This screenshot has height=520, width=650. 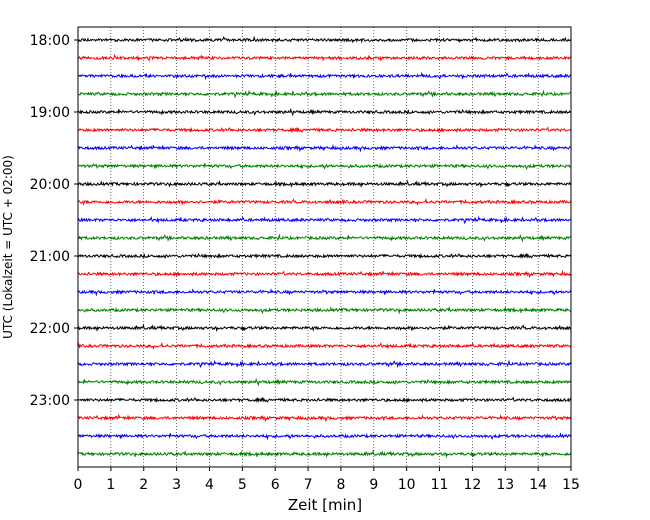 What do you see at coordinates (50, 401) in the screenshot?
I see `y-tick-label: 23:00` at bounding box center [50, 401].